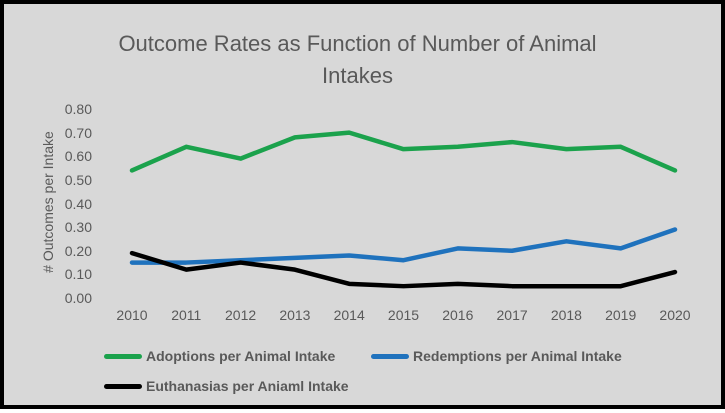  I want to click on y-tick-label: 0.10, so click(78, 274).